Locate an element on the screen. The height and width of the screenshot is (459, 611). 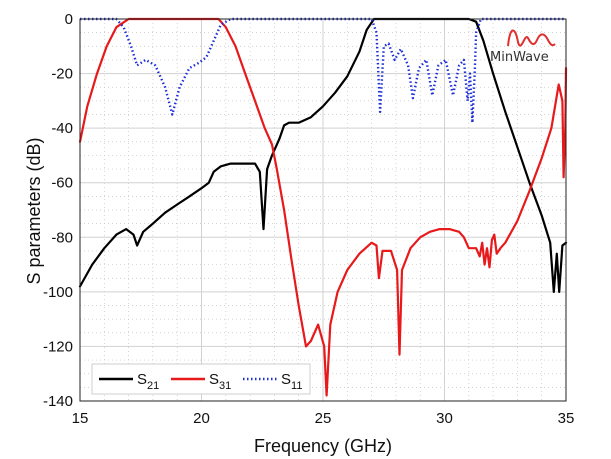
x-tick-labels: 15 20 25 30 35 is located at coordinates (323, 418).